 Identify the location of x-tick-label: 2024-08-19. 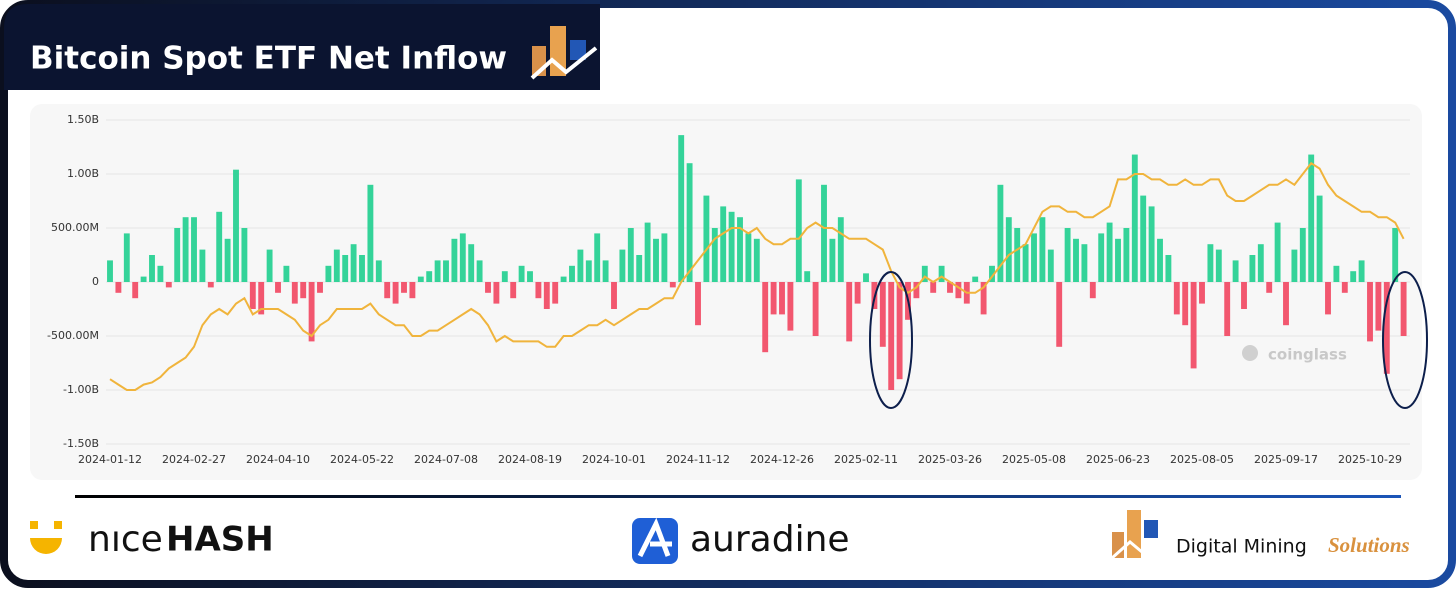
(530, 459).